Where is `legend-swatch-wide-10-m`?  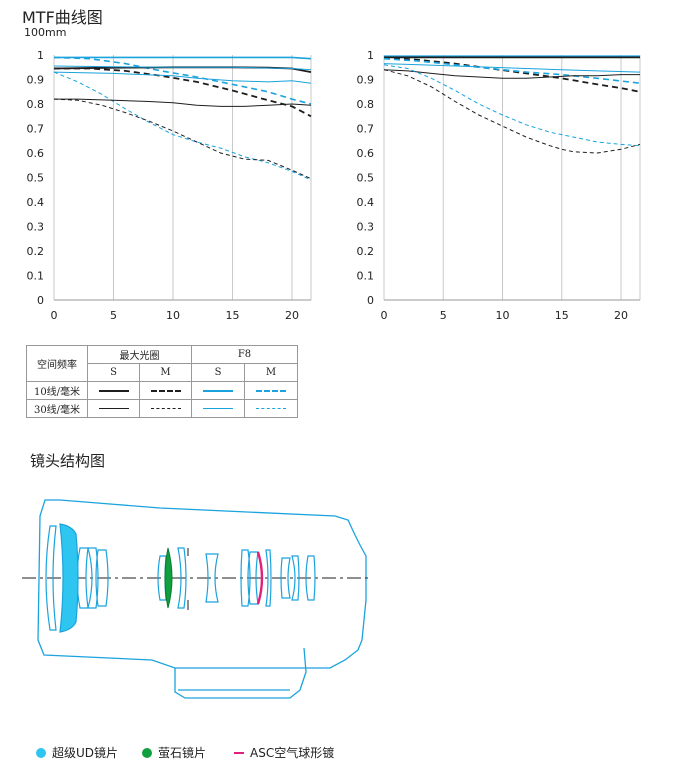
legend-swatch-wide-10-m is located at coordinates (165, 390).